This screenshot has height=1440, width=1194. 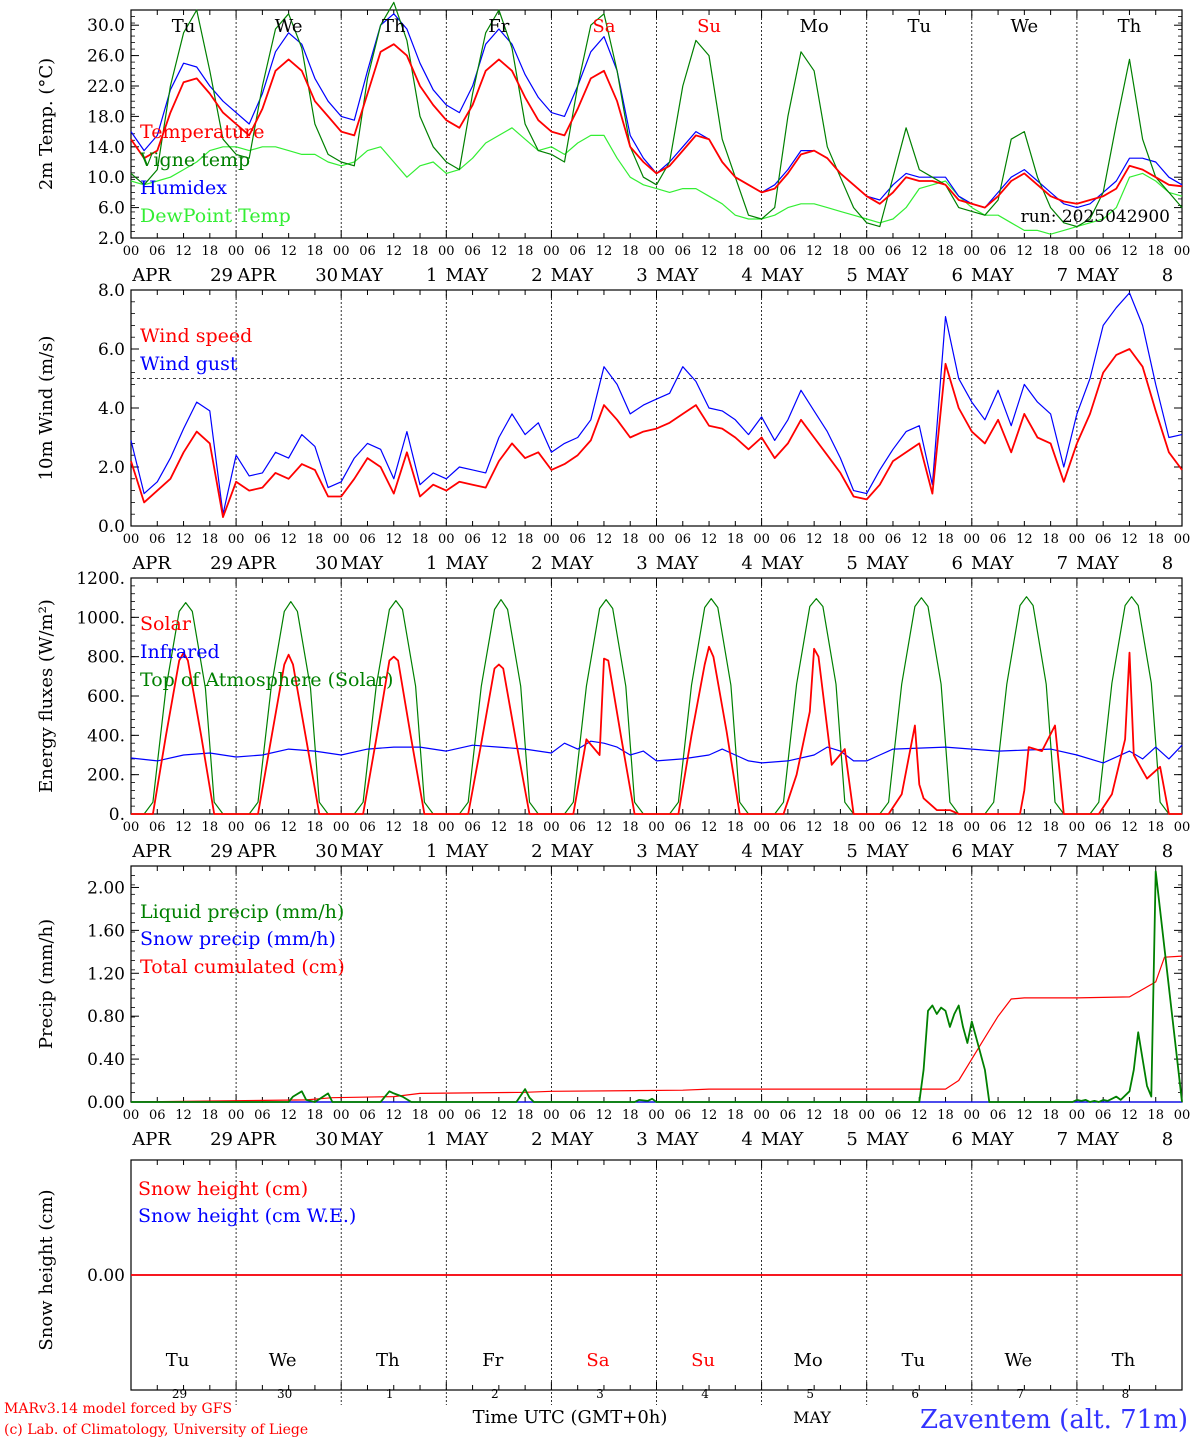 I want to click on y-tick-label: 200., so click(x=106, y=776).